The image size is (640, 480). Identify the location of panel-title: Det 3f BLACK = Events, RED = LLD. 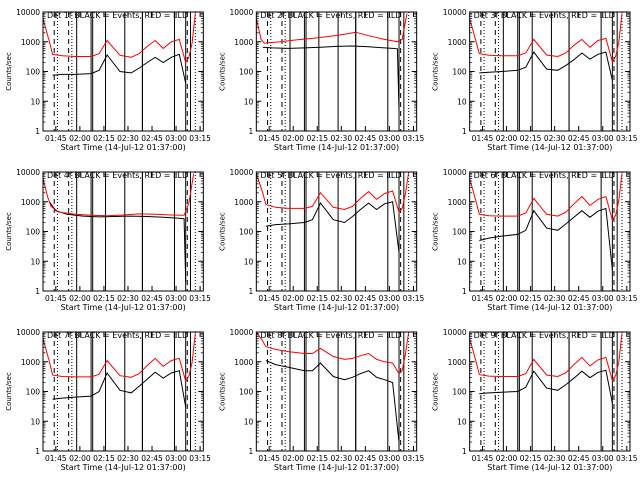
(544, 15).